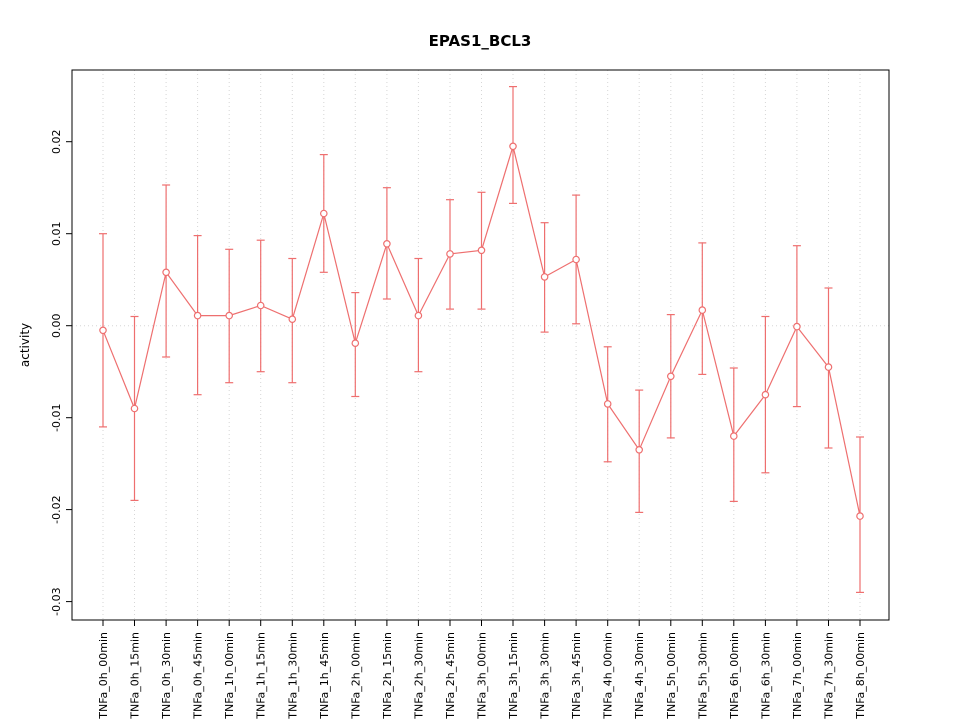  What do you see at coordinates (797, 676) in the screenshot?
I see `x-tick-label: TNFa_7h_00min` at bounding box center [797, 676].